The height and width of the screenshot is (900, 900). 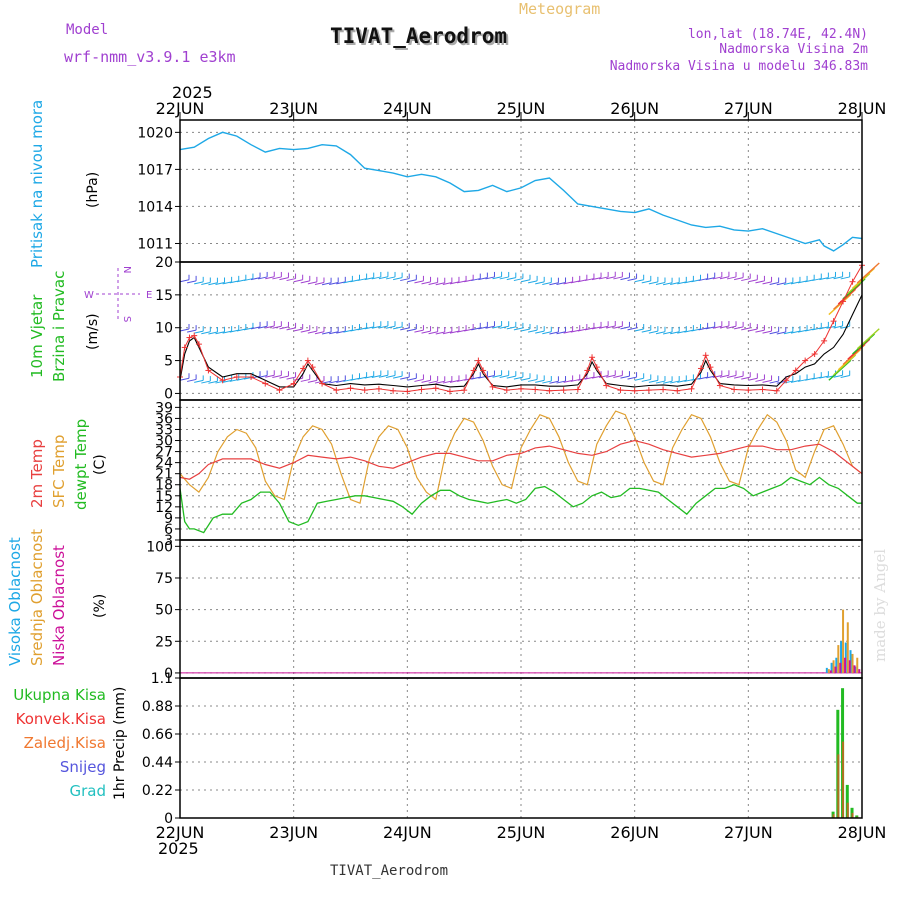 I want to click on pressure-panel: 1011 1014 1017 1020, so click(x=500, y=188).